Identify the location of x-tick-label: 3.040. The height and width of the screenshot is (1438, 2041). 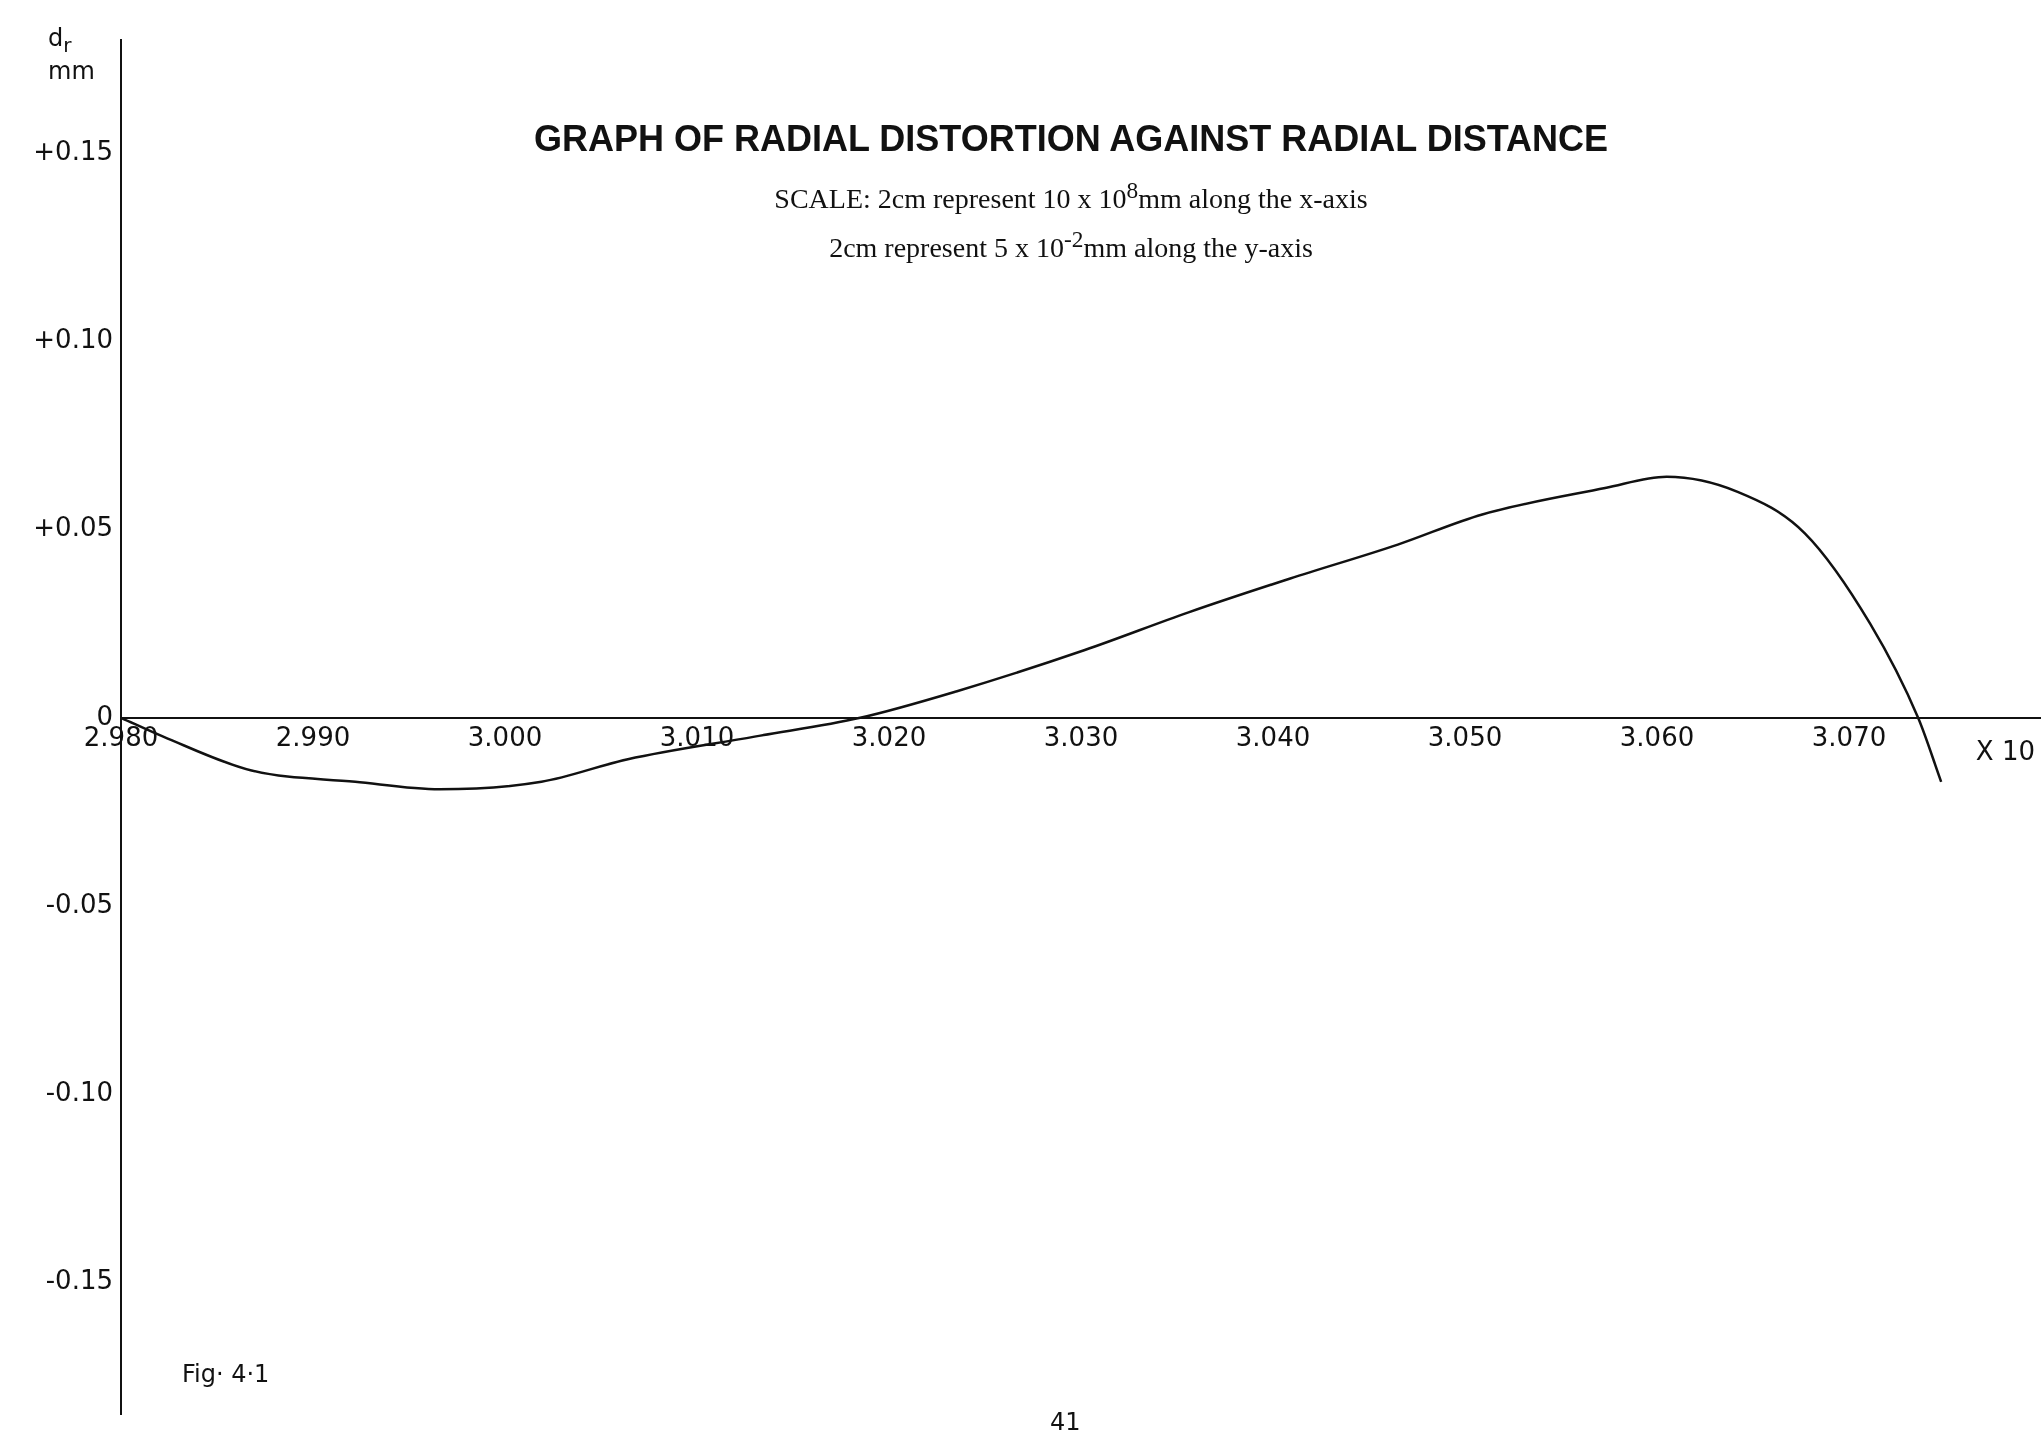
(1273, 736).